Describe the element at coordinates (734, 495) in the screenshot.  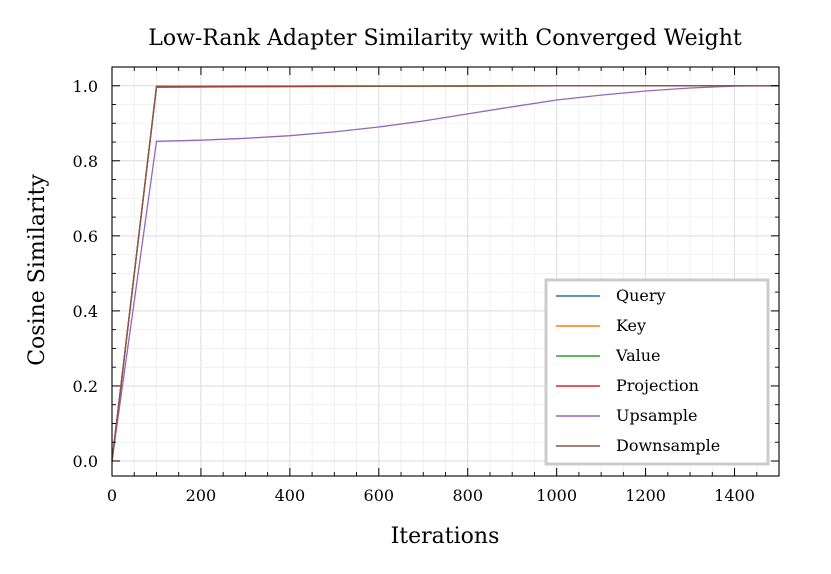
I see `x-tick-label: 1400` at that location.